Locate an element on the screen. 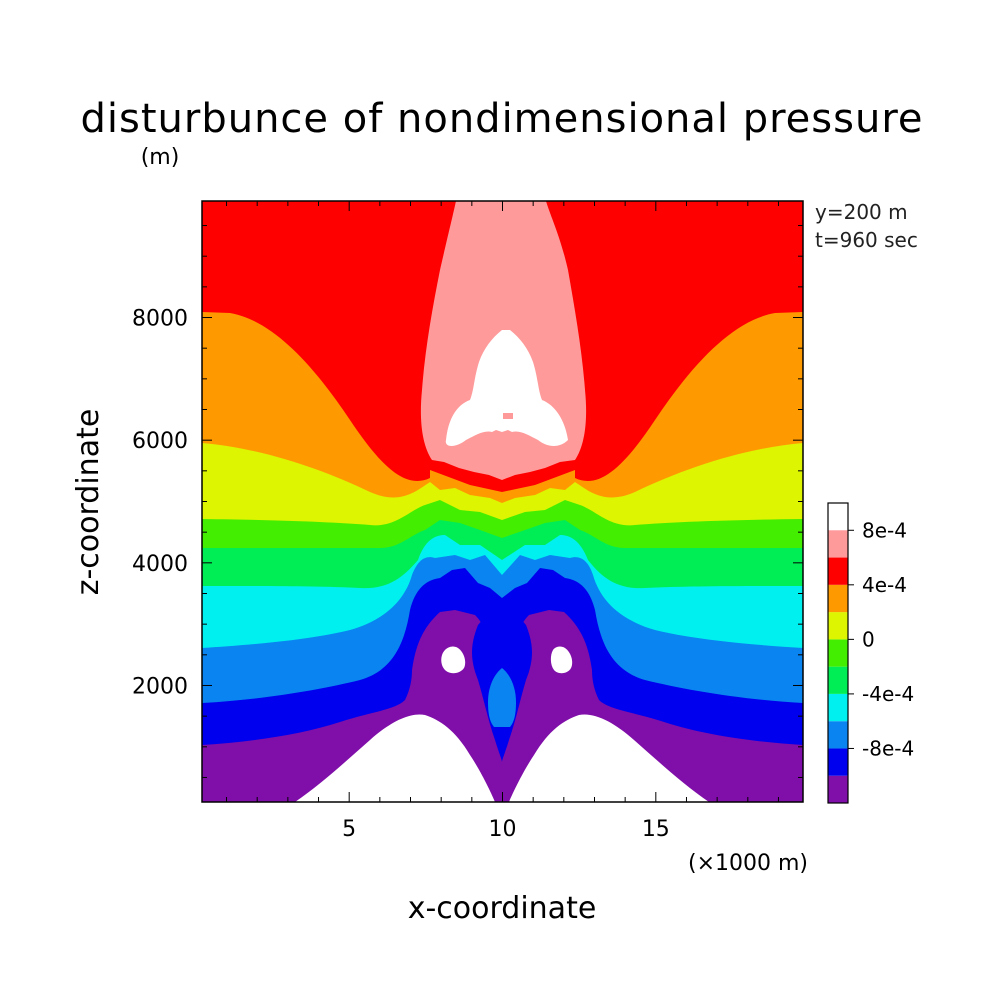 The height and width of the screenshot is (1004, 1004). contour-band-inner-lightblue is located at coordinates (502, 697).